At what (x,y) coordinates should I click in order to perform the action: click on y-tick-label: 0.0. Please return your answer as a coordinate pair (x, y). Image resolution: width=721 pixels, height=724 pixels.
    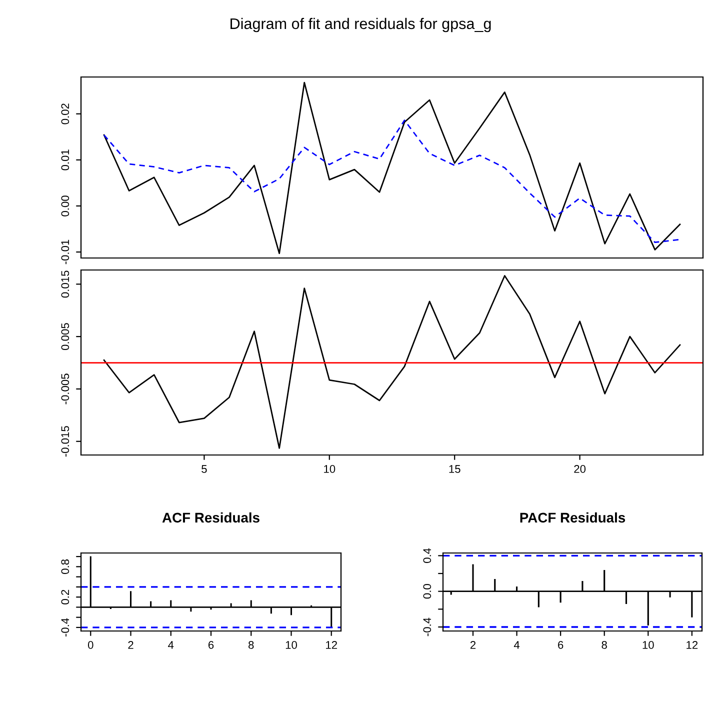
    Looking at the image, I should click on (427, 591).